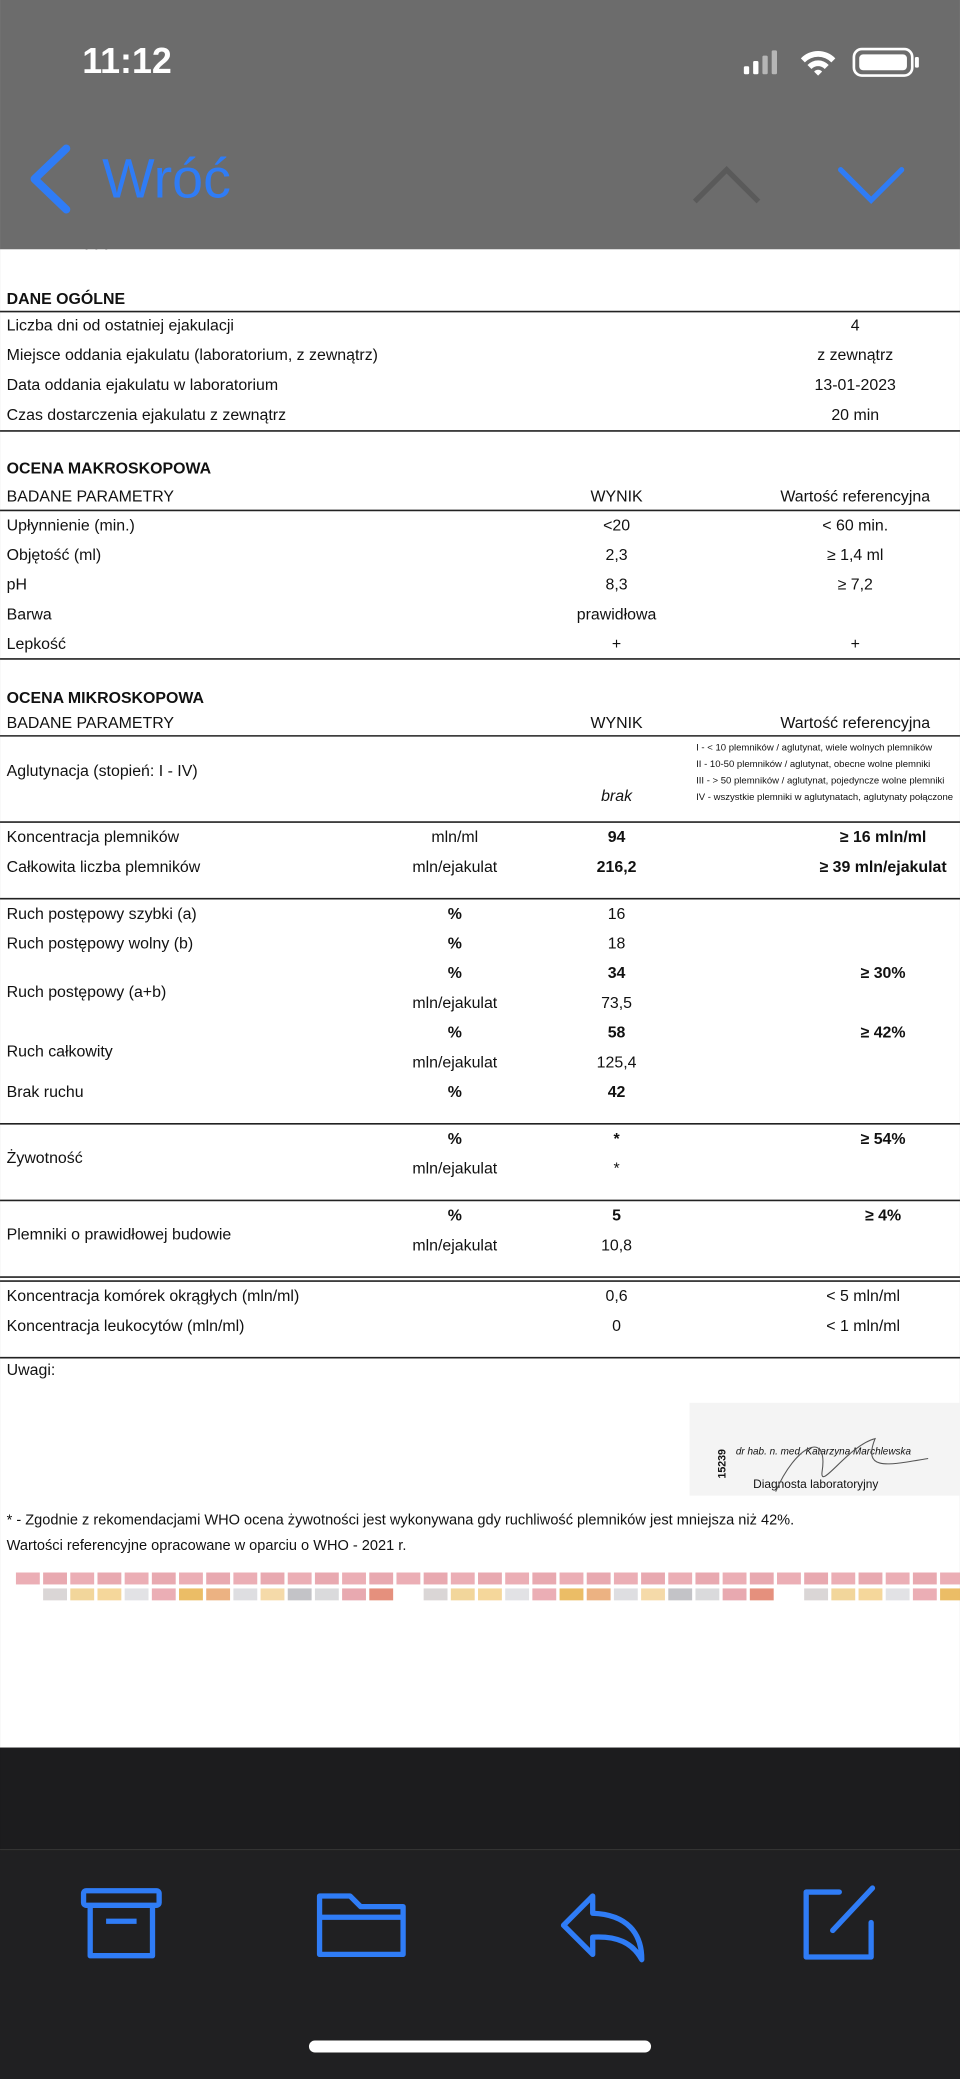 The image size is (960, 2079). Describe the element at coordinates (102, 771) in the screenshot. I see `row-label: Aglutynacja (stopień: I - IV)` at that location.